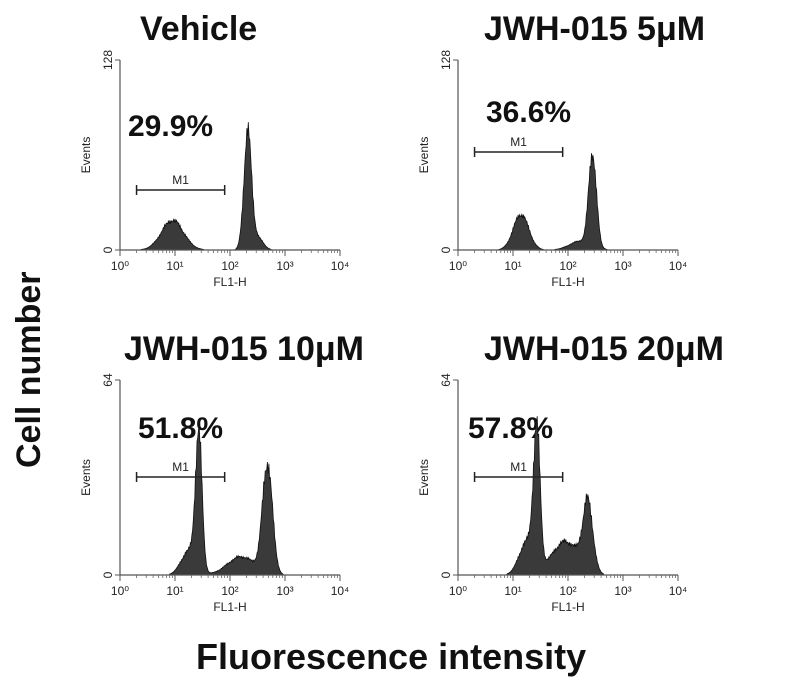 This screenshot has height=691, width=800. What do you see at coordinates (29, 369) in the screenshot?
I see `y-axis-label: Cell number` at bounding box center [29, 369].